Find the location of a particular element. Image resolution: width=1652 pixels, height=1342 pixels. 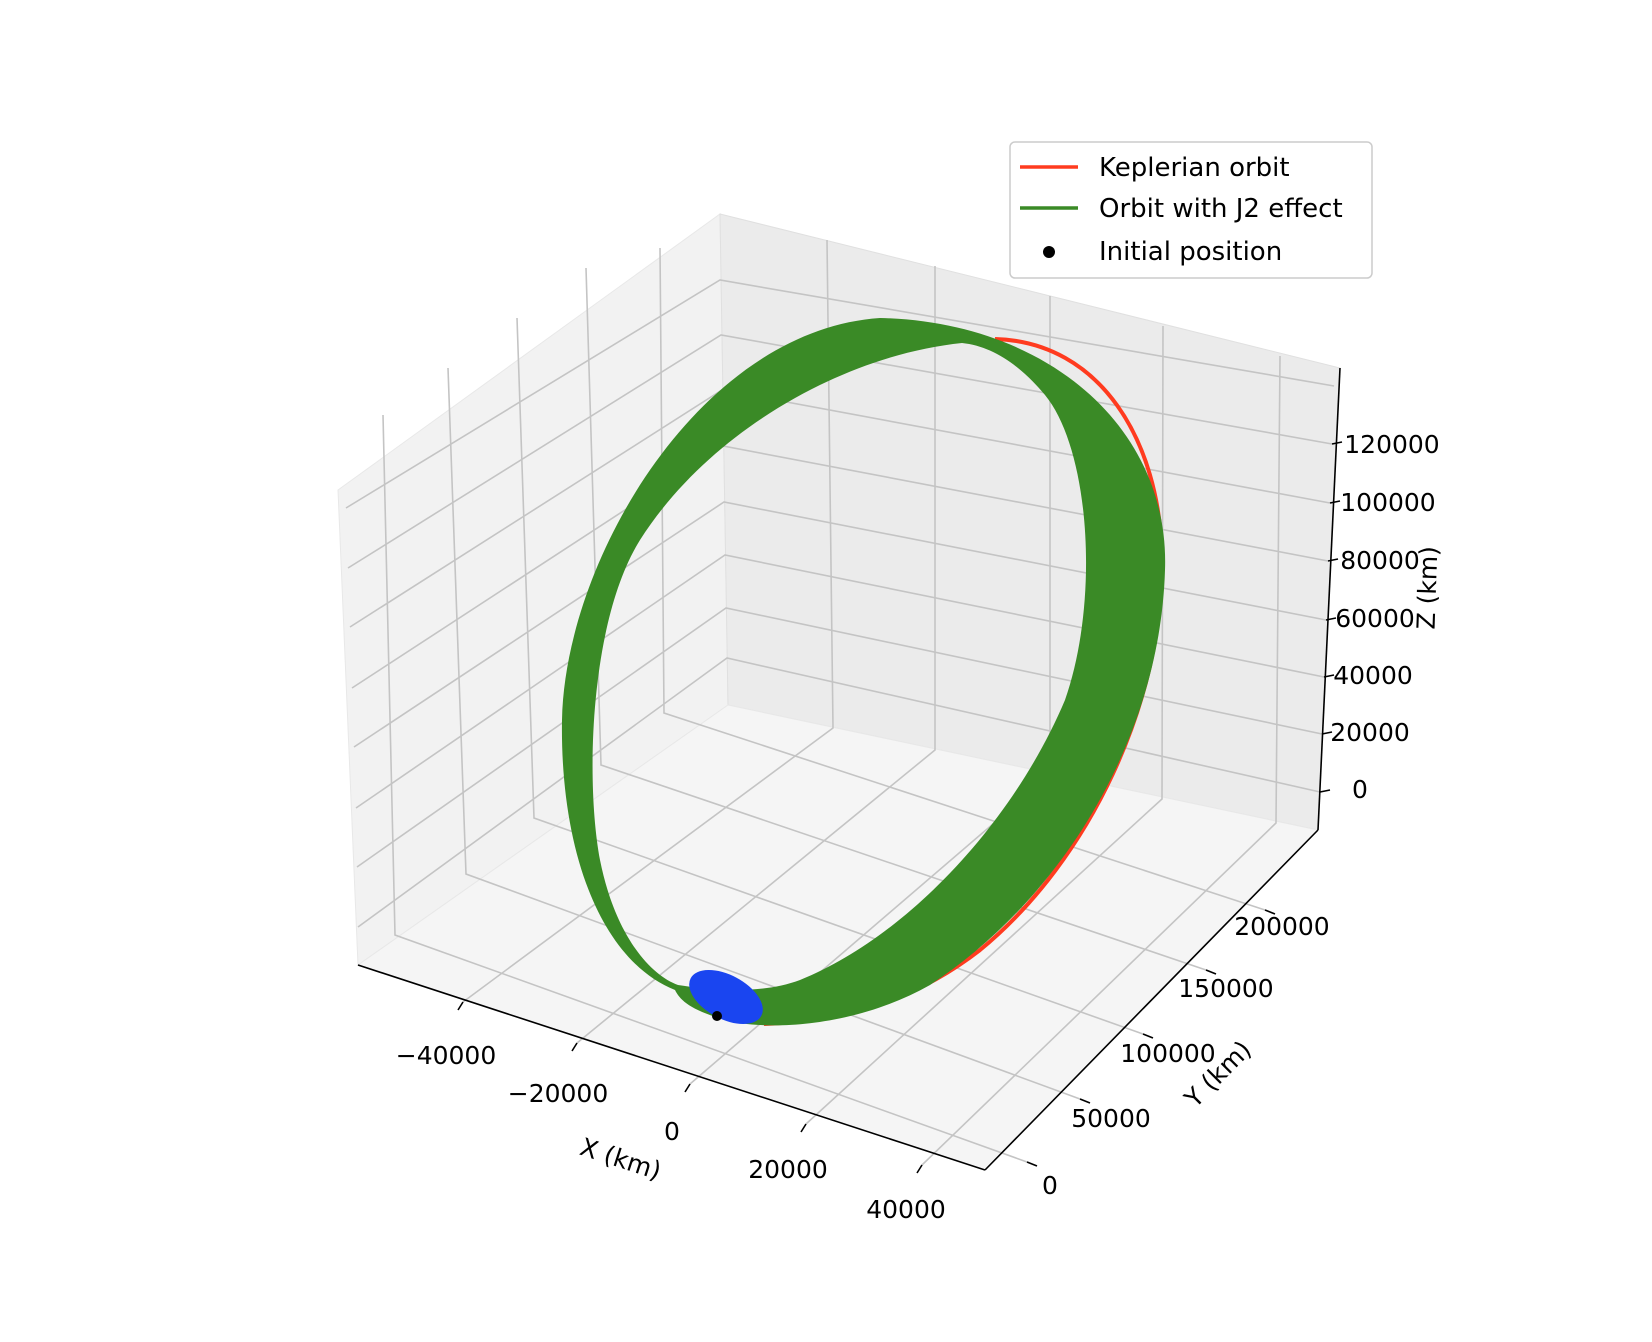

x-tick-label: −40000 is located at coordinates (446, 1055).